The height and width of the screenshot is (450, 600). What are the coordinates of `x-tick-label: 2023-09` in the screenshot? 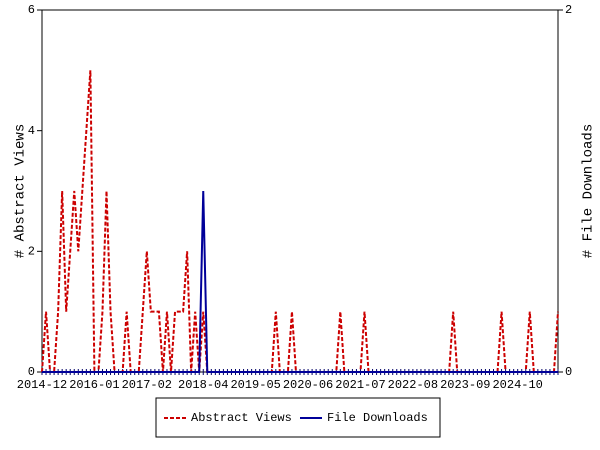 It's located at (465, 385).